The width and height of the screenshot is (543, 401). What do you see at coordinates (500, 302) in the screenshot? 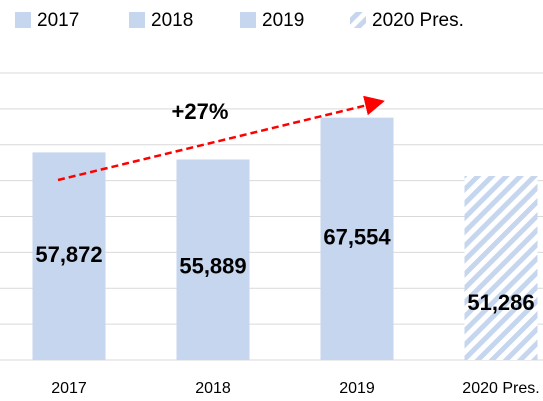
I see `value-label: 51,286` at bounding box center [500, 302].